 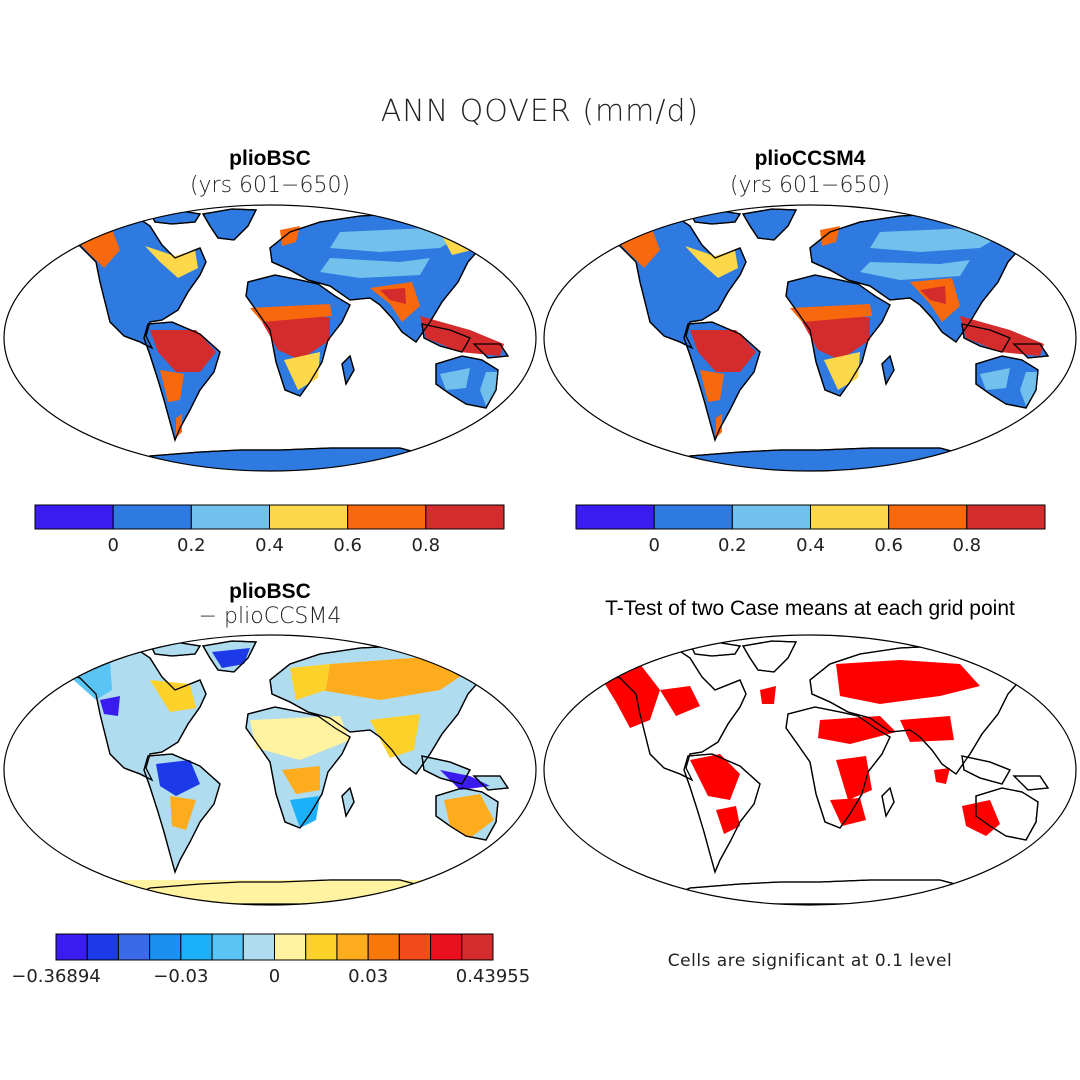 I want to click on panel-2-subtitle: (yrs 601−650), so click(x=810, y=185).